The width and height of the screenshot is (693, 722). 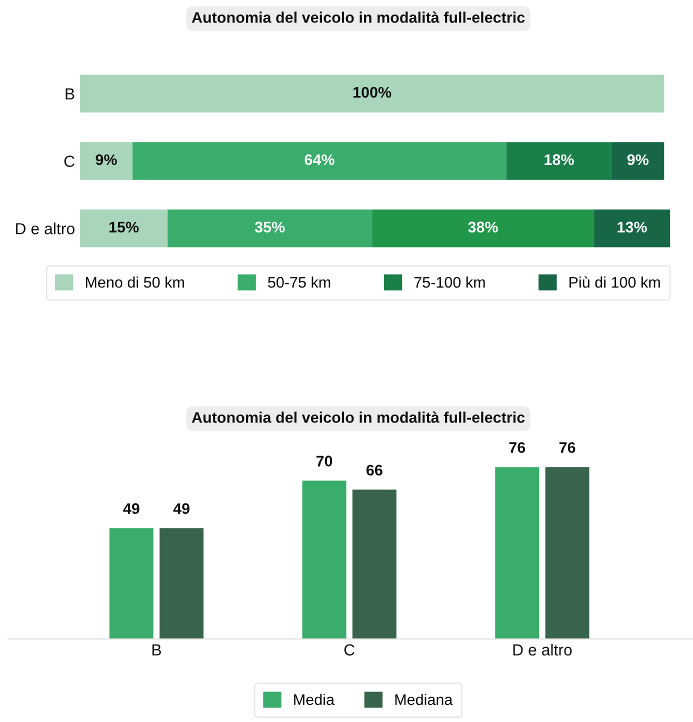 I want to click on data-label: 38%, so click(x=483, y=227).